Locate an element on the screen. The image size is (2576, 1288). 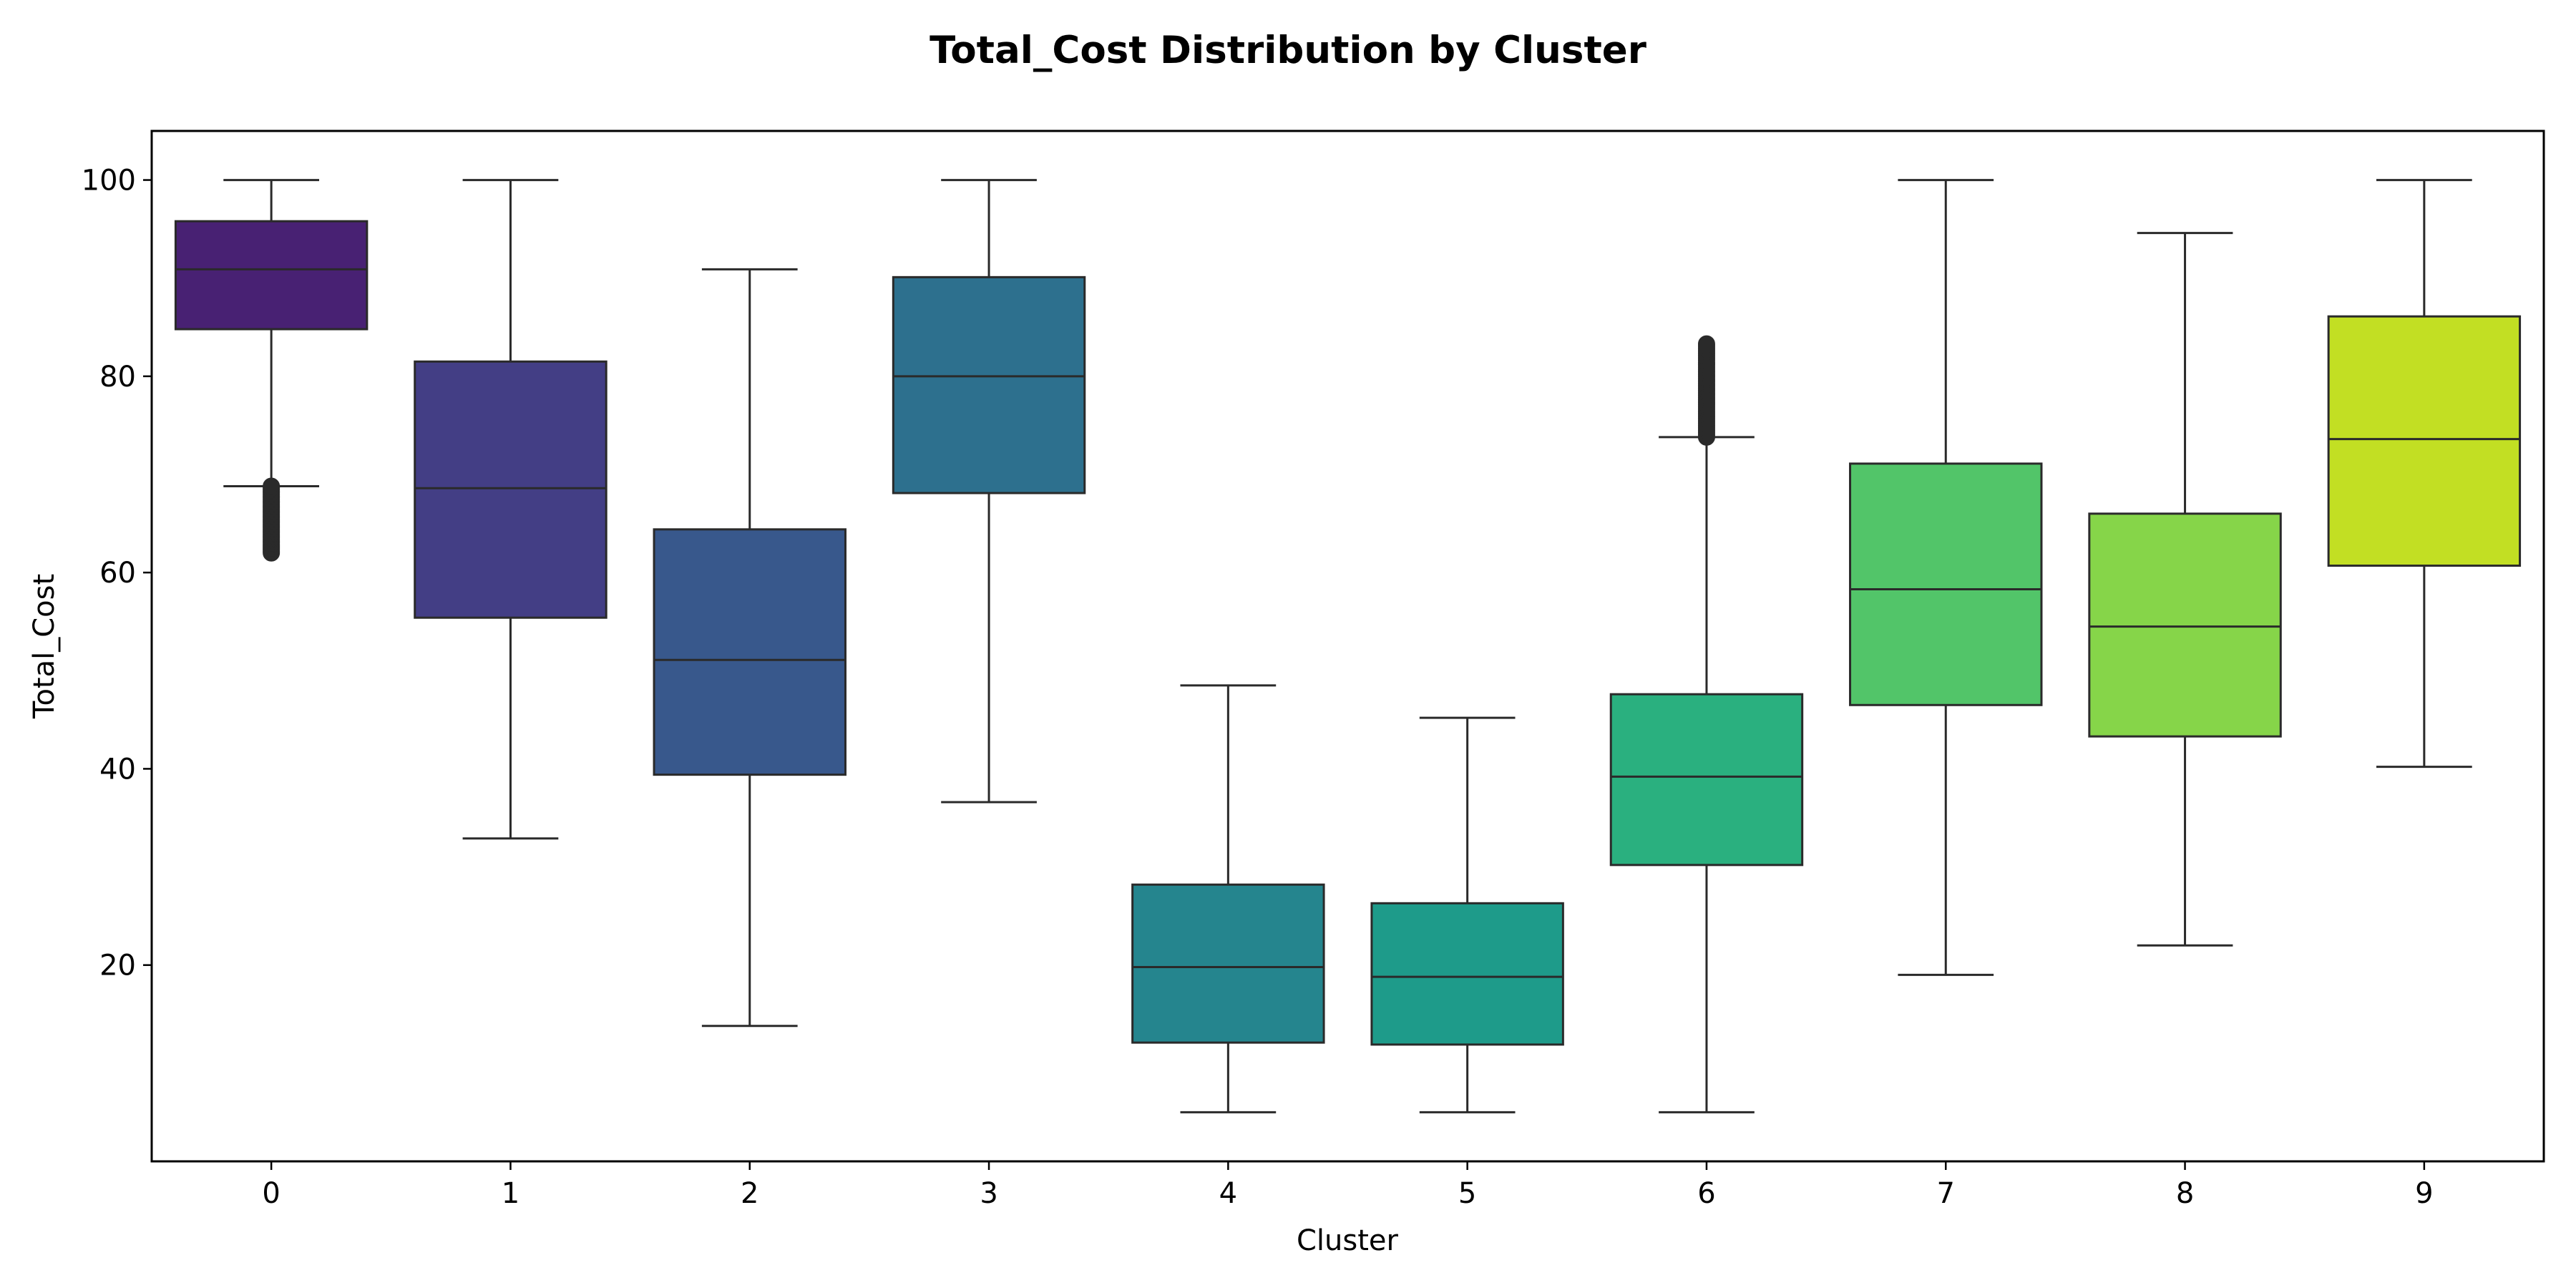
x-tick-label: 3 is located at coordinates (988, 1193).